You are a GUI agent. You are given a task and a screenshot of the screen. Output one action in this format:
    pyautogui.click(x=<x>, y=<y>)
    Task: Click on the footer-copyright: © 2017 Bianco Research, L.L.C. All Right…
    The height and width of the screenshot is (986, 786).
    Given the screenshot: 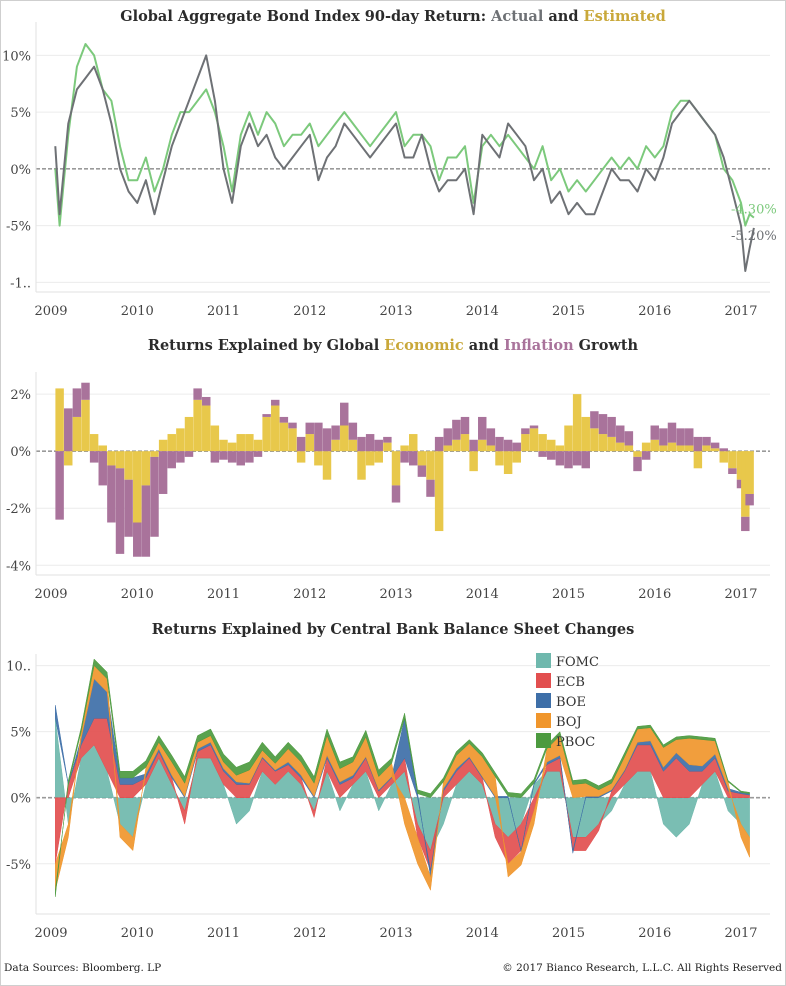 What is the action you would take?
    pyautogui.click(x=642, y=968)
    